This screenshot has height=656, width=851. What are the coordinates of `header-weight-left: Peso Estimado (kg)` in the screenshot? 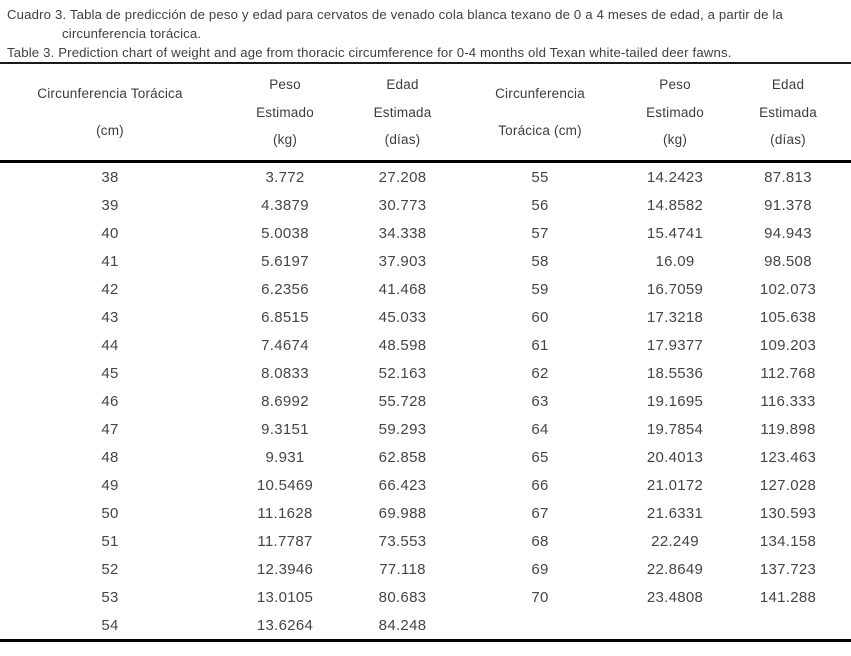 It's located at (285, 113).